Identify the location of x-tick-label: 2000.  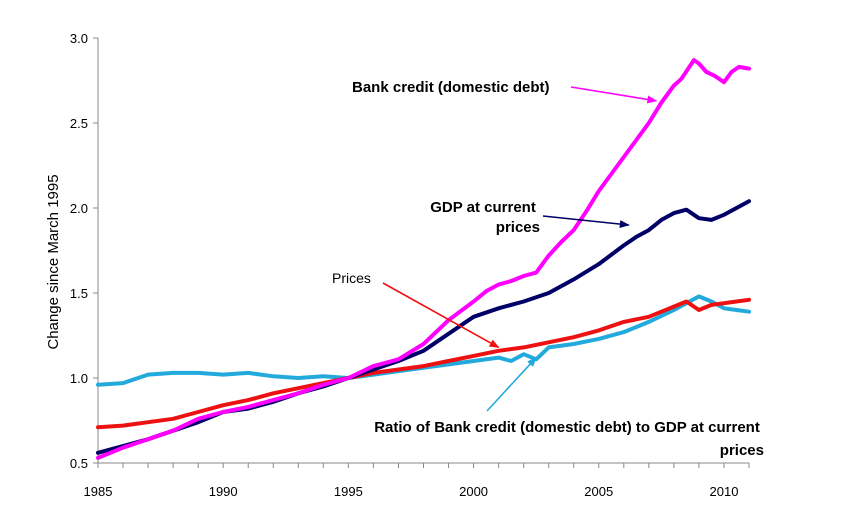
(473, 491).